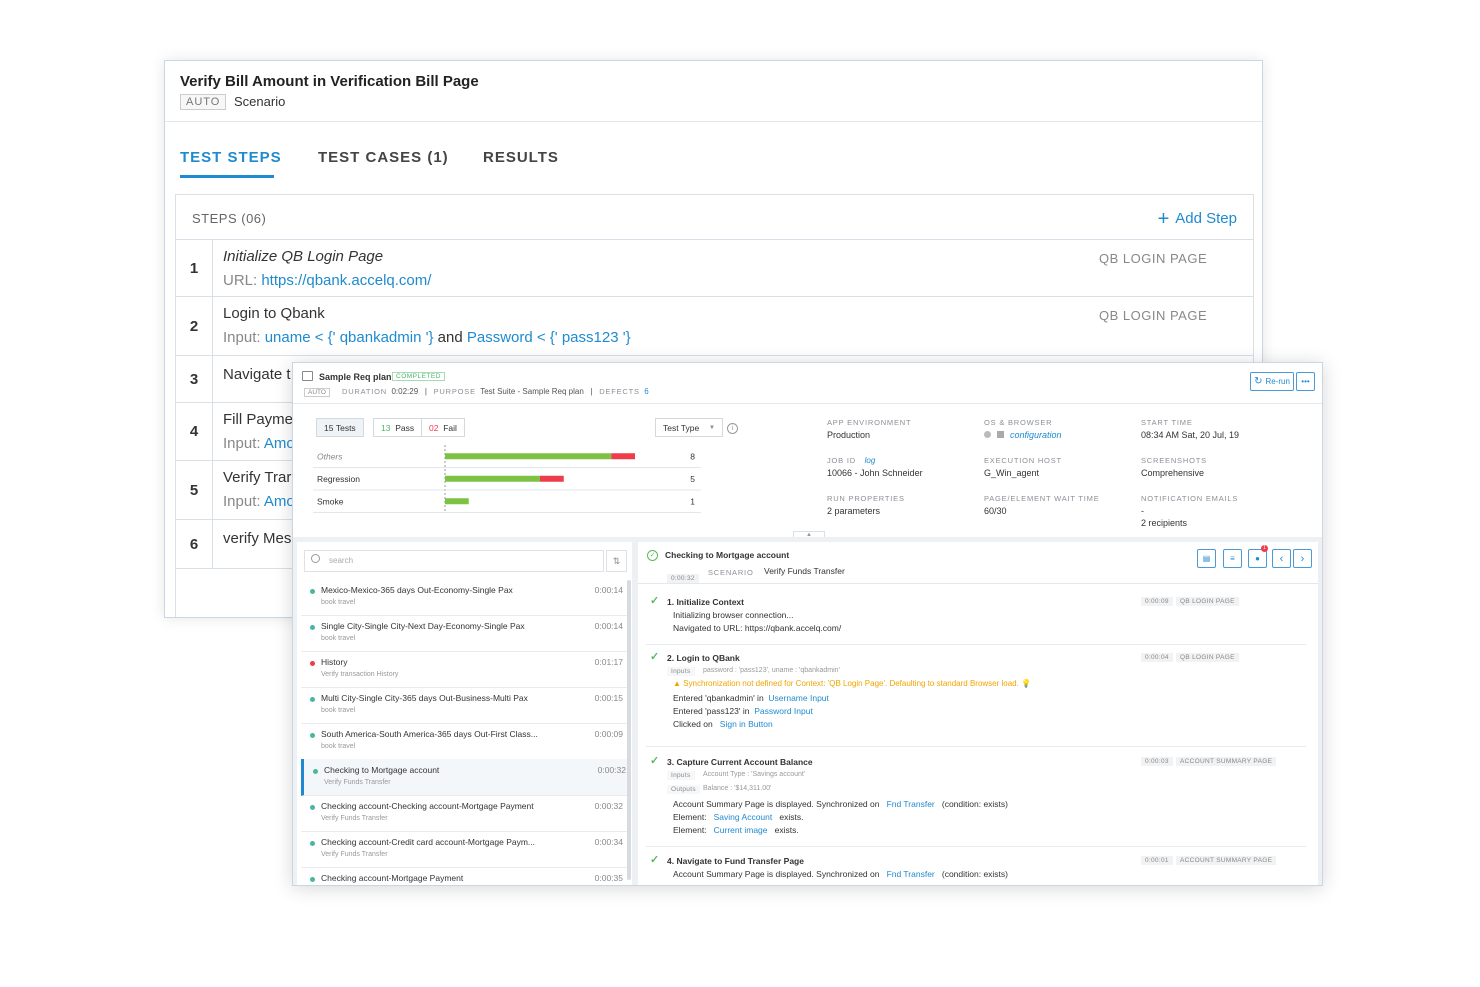  I want to click on pass-count-pill: 13 Pass, so click(398, 427).